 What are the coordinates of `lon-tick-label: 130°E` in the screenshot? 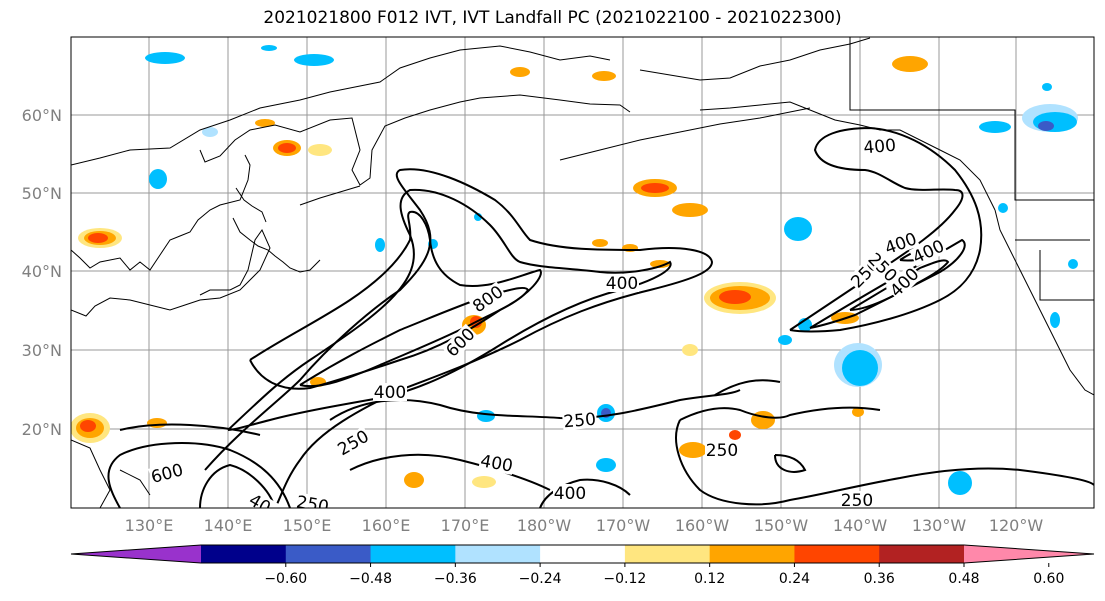 It's located at (149, 525).